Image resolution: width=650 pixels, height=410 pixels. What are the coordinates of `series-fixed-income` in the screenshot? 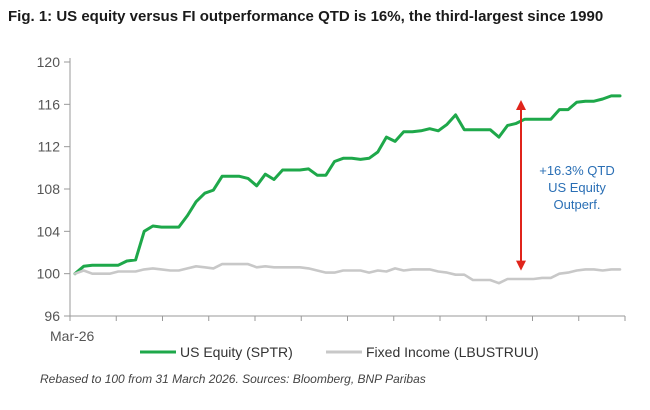 It's located at (347, 273).